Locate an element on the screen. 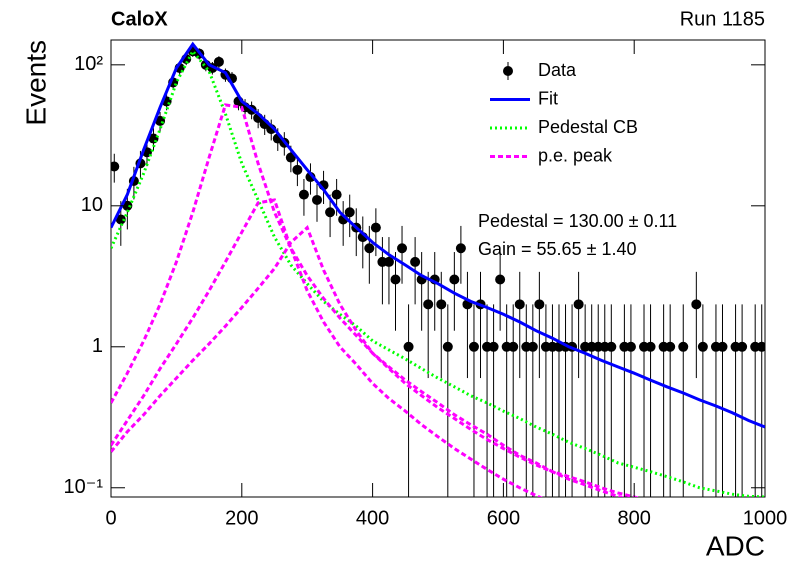 This screenshot has height=572, width=796. annotation: Gain = 55.65 ± 1.40 is located at coordinates (557, 249).